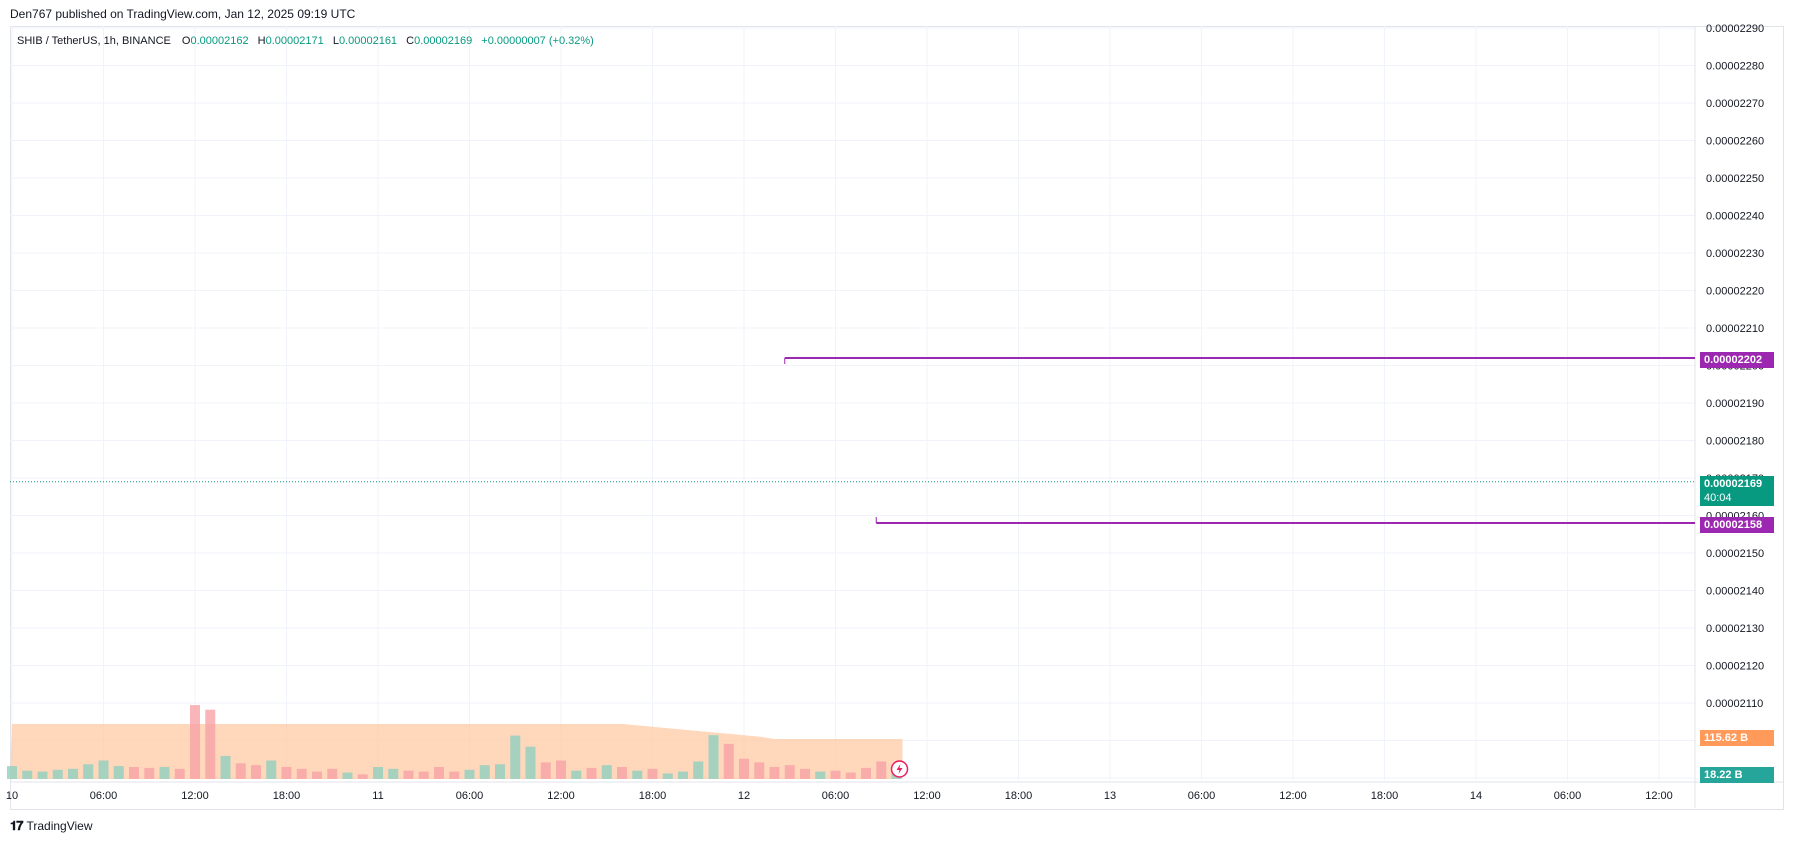 The width and height of the screenshot is (1794, 844). What do you see at coordinates (899, 769) in the screenshot?
I see `lightning-bolt-icon` at bounding box center [899, 769].